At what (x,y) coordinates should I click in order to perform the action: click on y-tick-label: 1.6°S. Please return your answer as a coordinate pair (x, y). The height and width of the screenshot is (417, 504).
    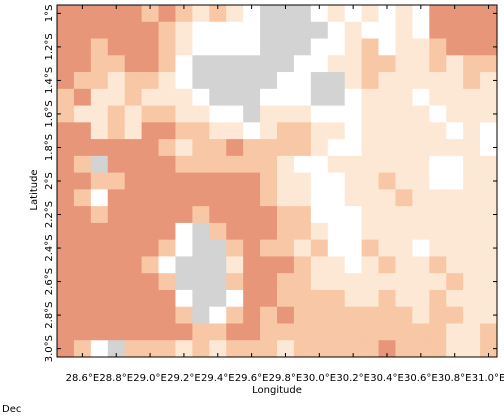
    Looking at the image, I should click on (49, 113).